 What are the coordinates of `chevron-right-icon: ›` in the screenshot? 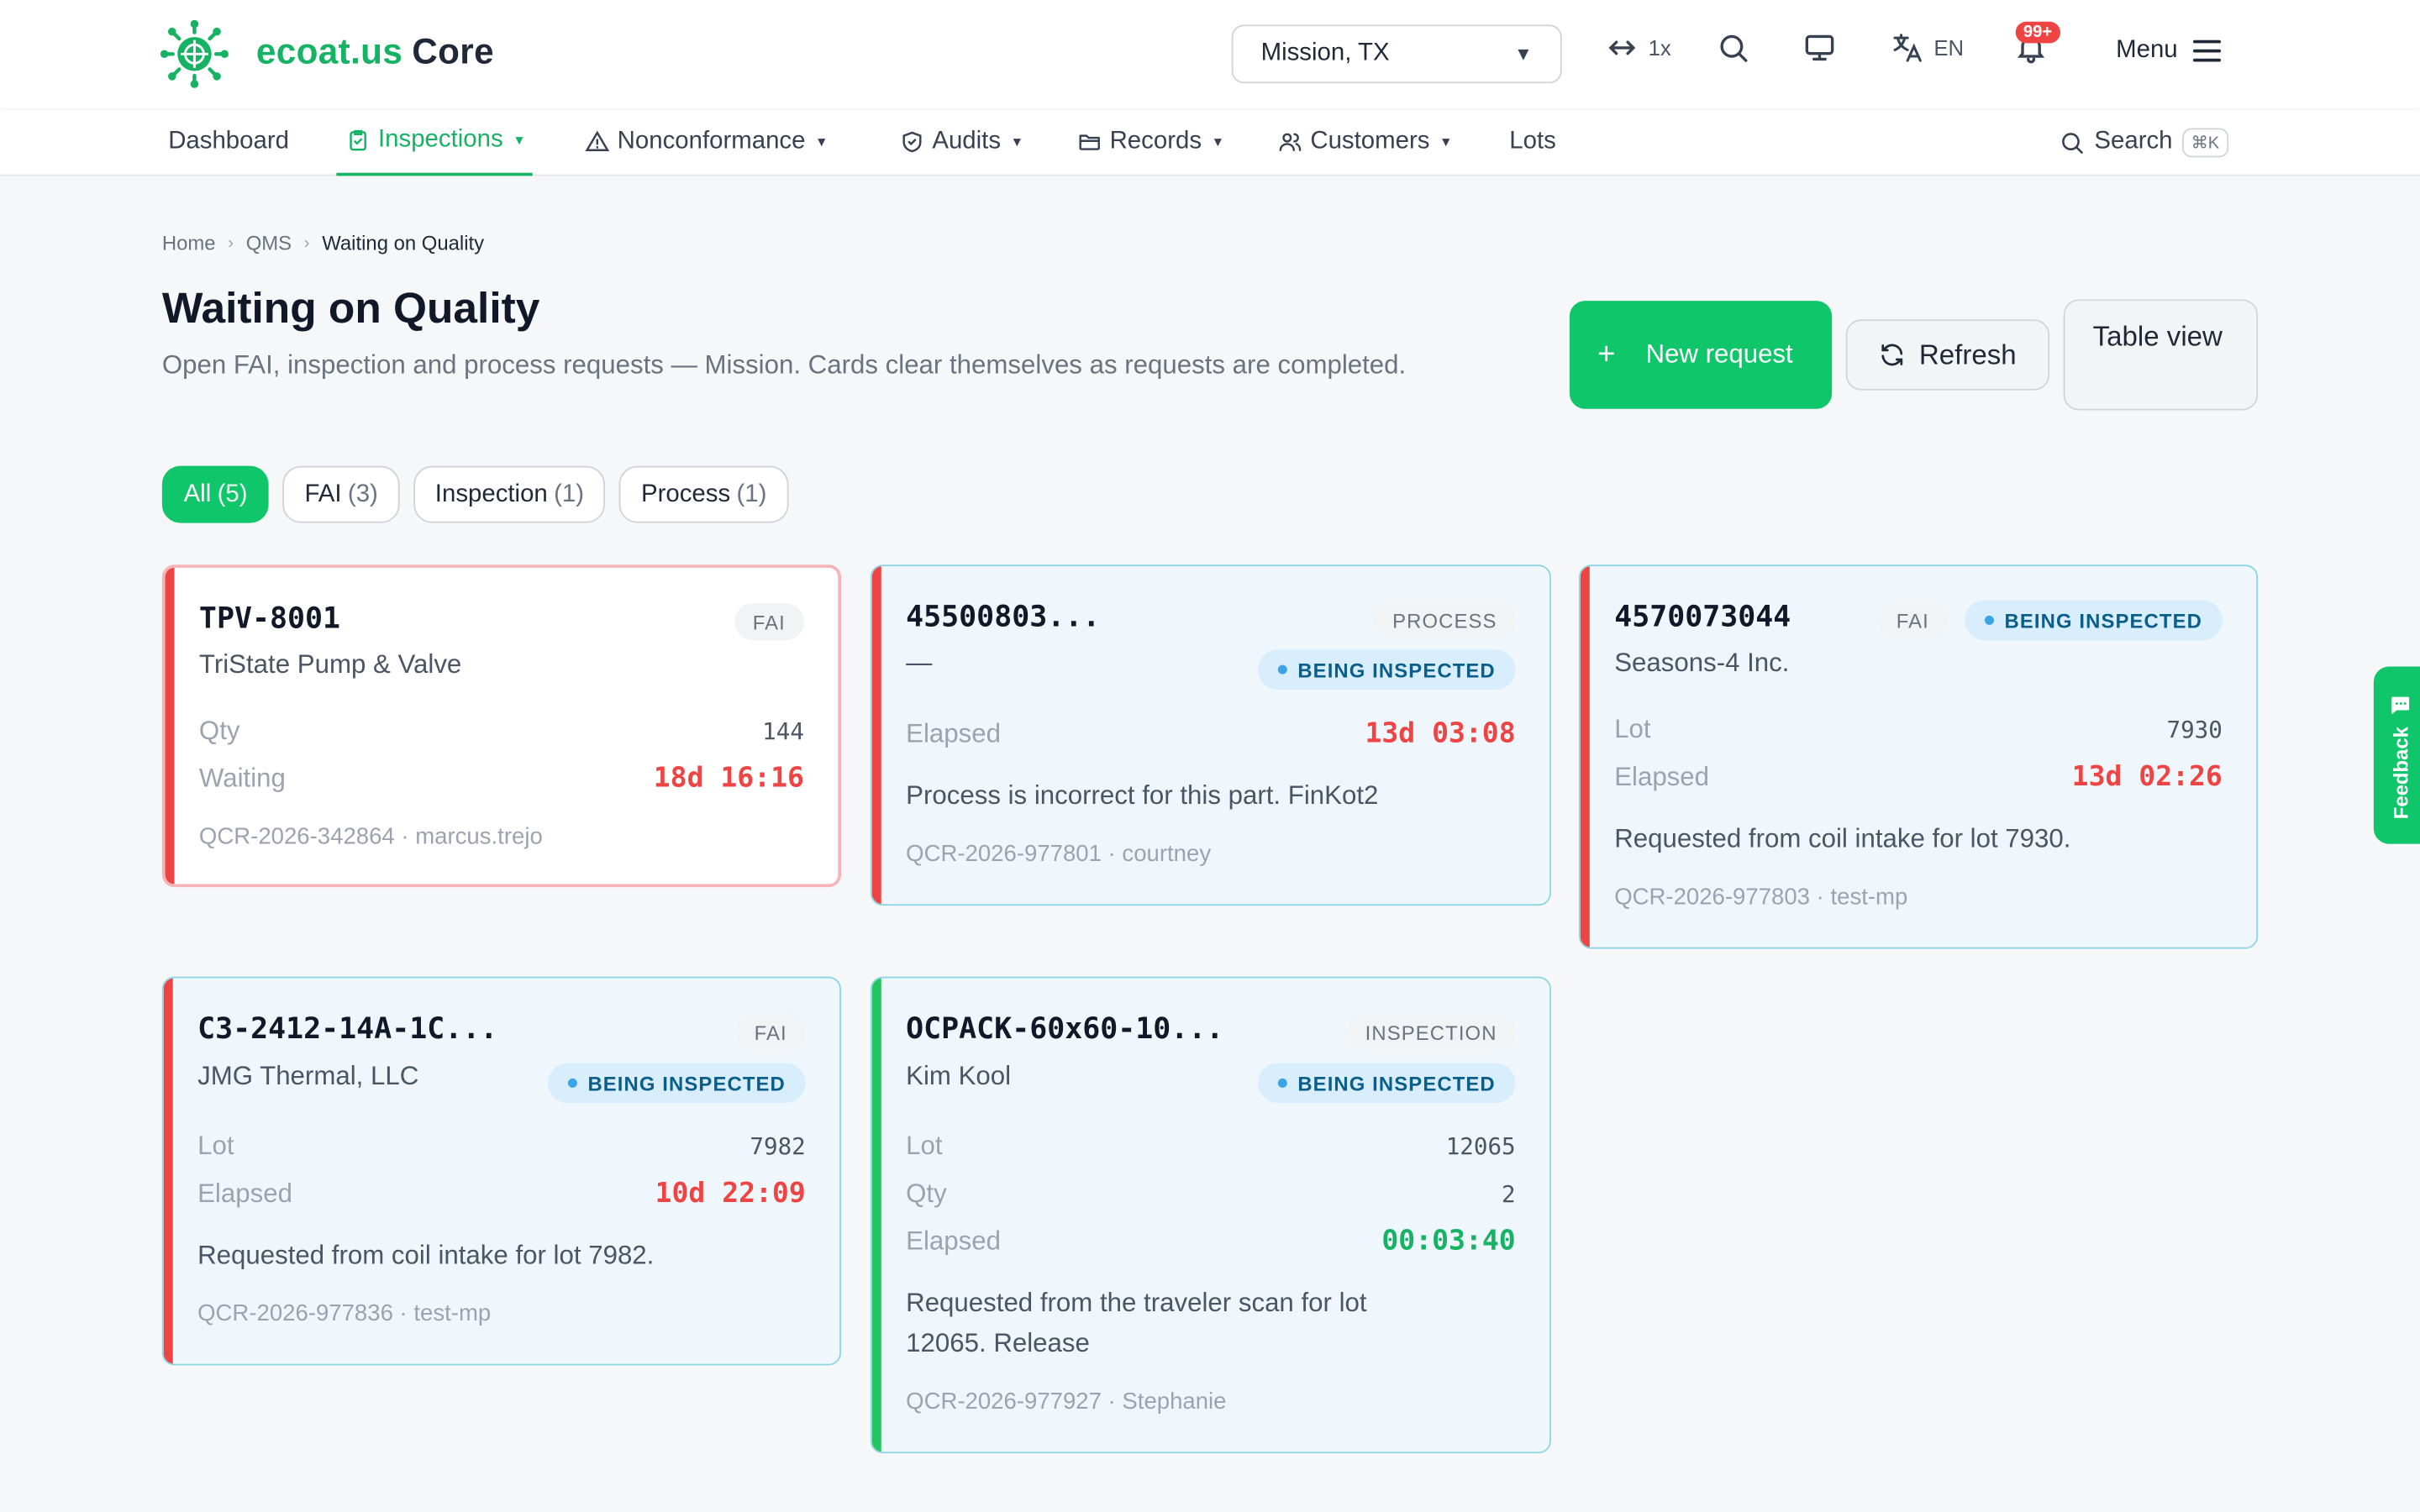 It's located at (306, 243).